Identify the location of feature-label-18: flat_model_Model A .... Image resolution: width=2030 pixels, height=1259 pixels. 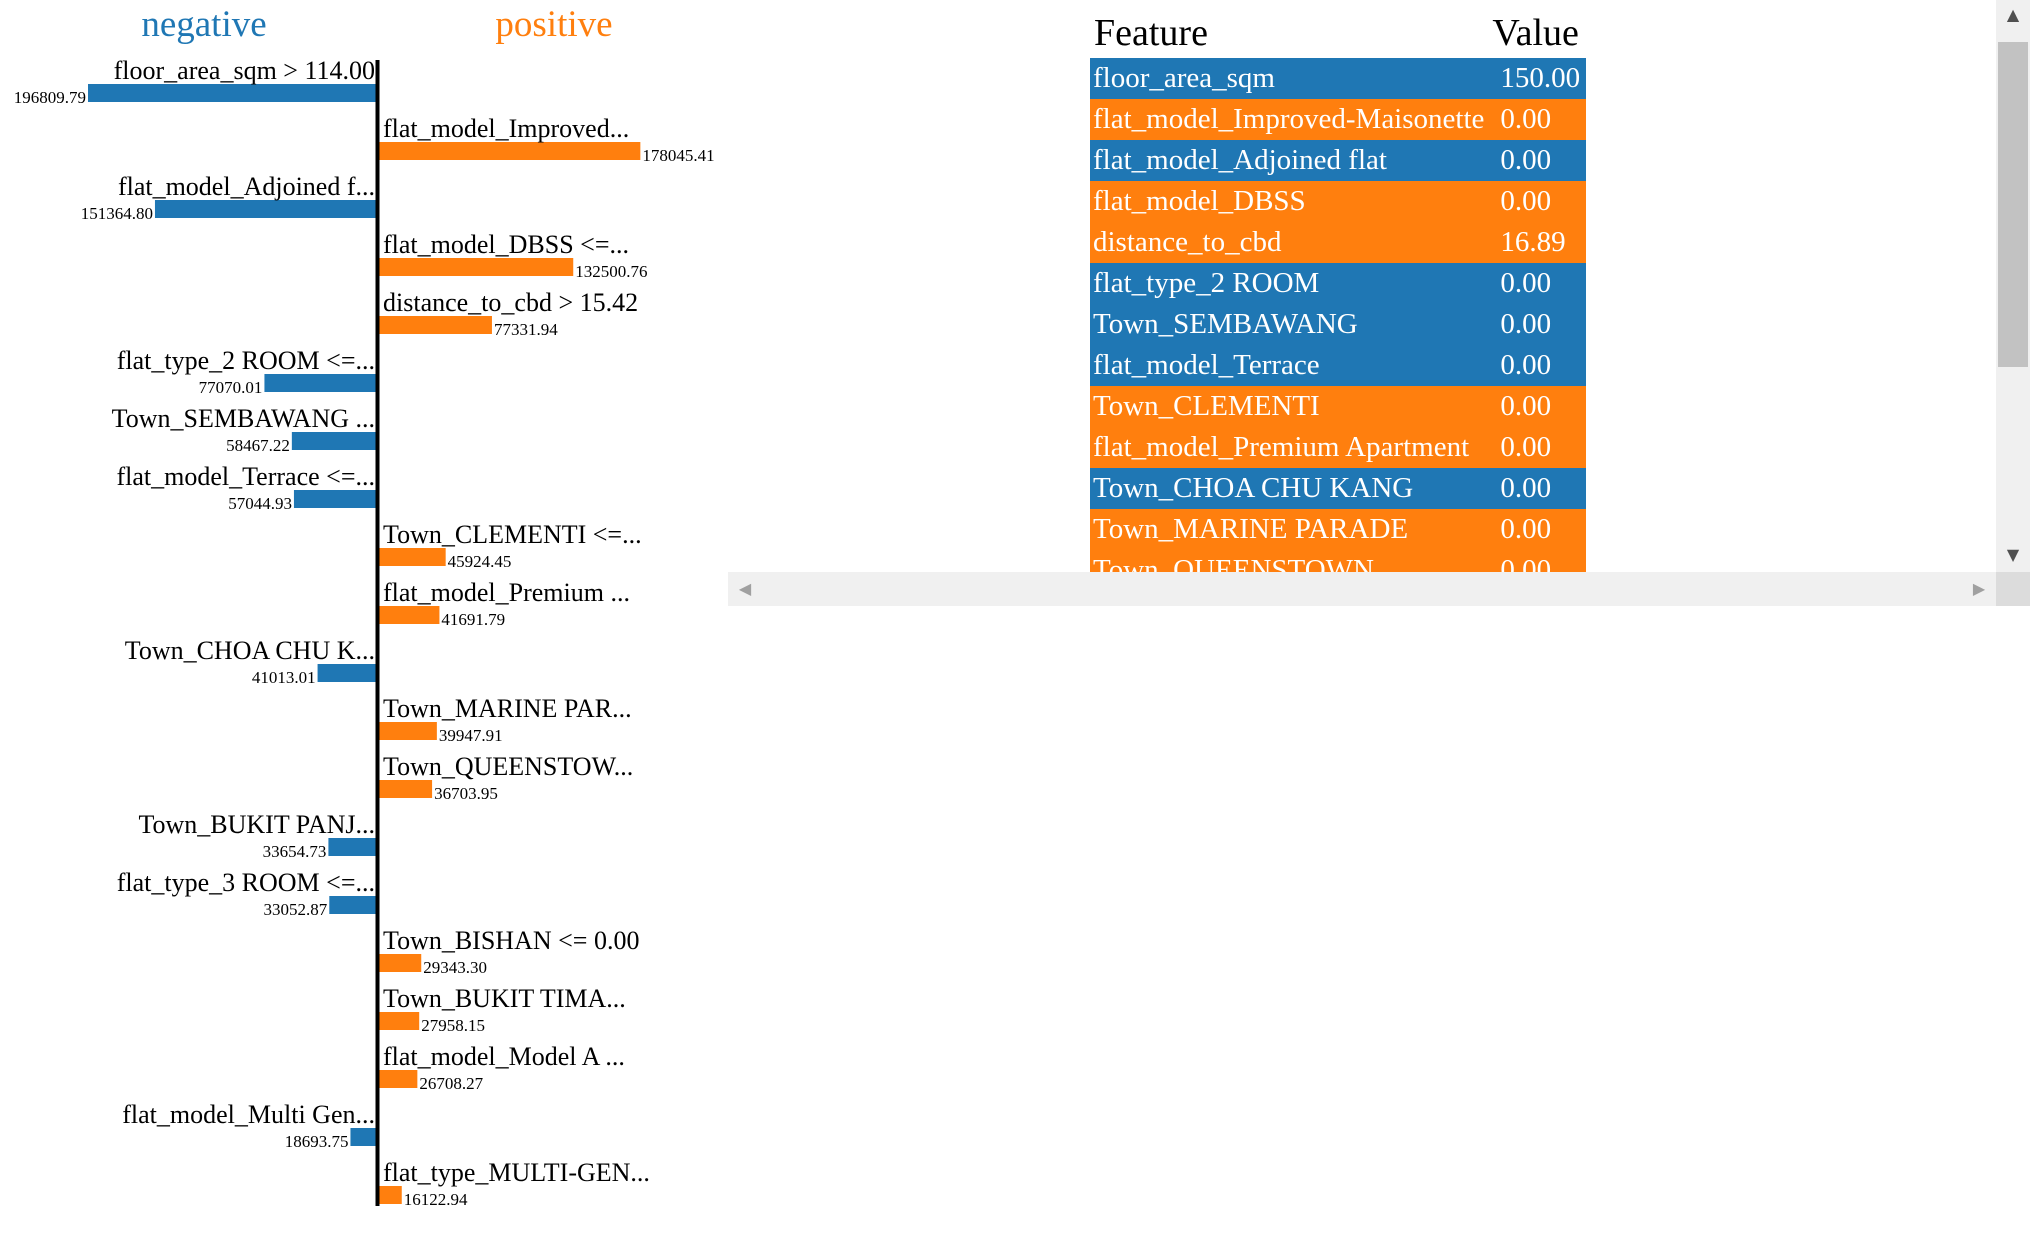
(504, 1056).